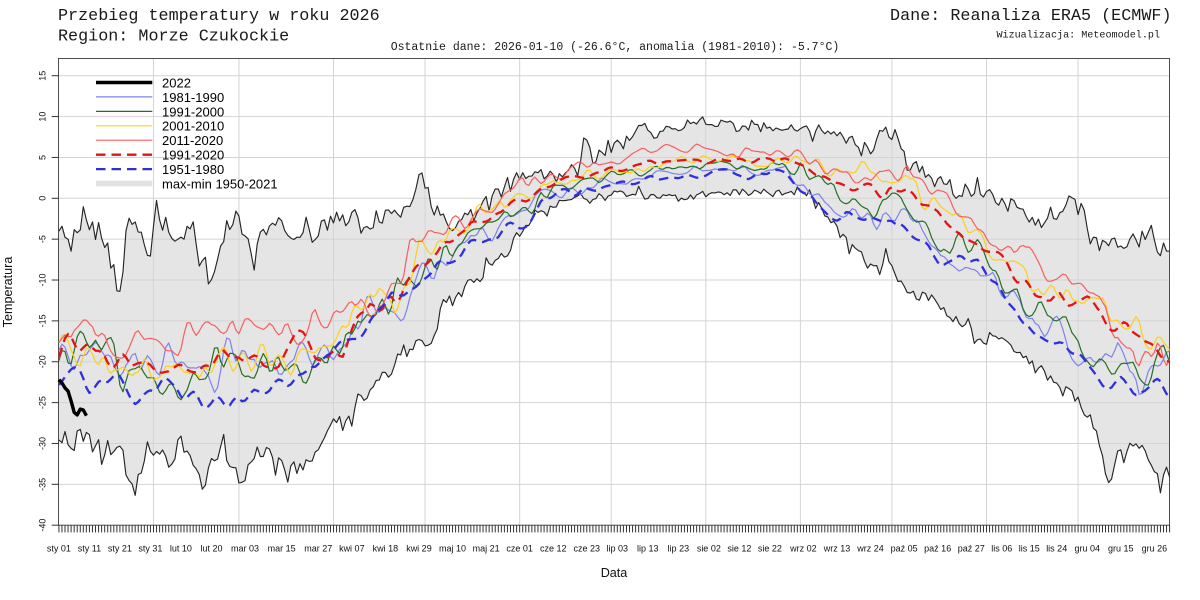 This screenshot has height=600, width=1200. I want to click on svg-text: 1981-1990, so click(193, 97).